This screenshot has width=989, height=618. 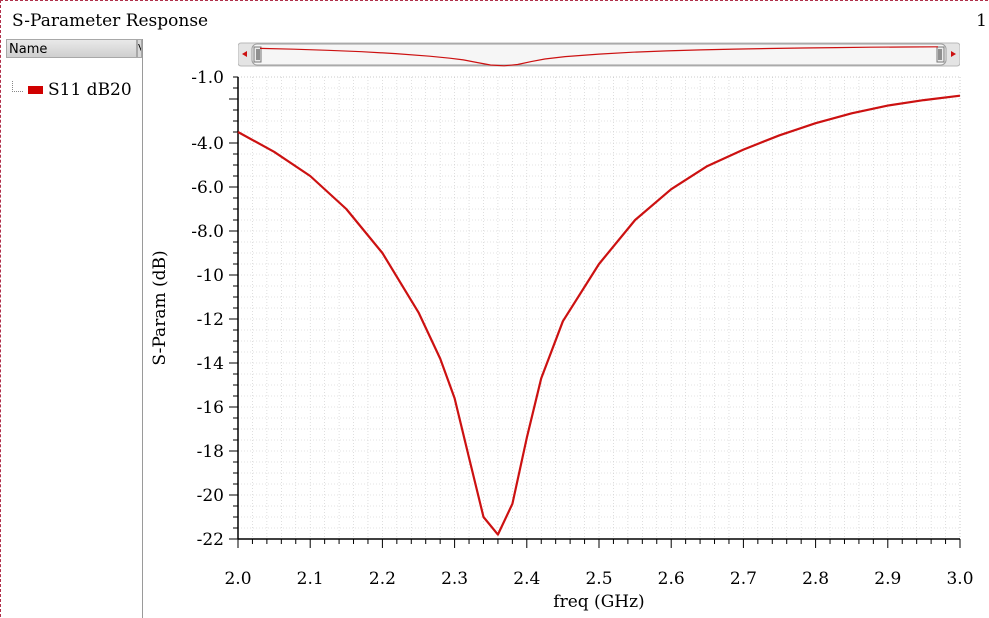 What do you see at coordinates (214, 309) in the screenshot?
I see `y-ticks: -1.0 -4.0 -6.0 -8.0 -10 -12 -14 -16 -18 -20 -22` at bounding box center [214, 309].